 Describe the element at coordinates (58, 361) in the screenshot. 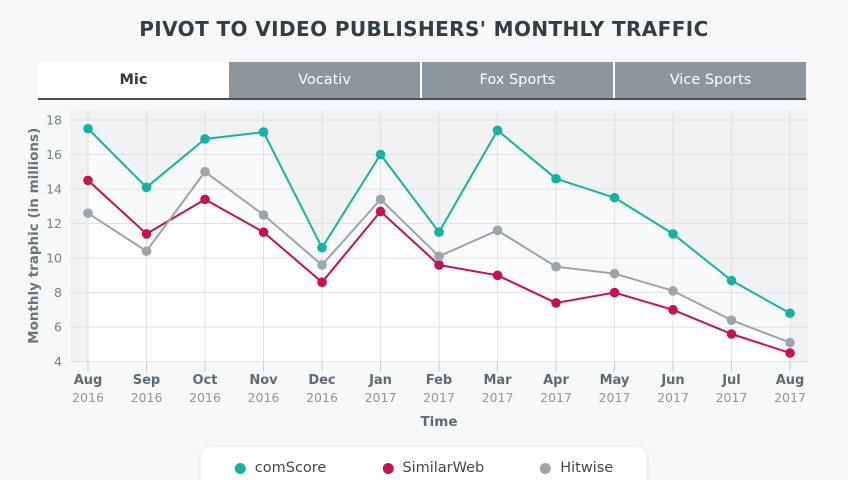

I see `y-tick-label: 4` at that location.